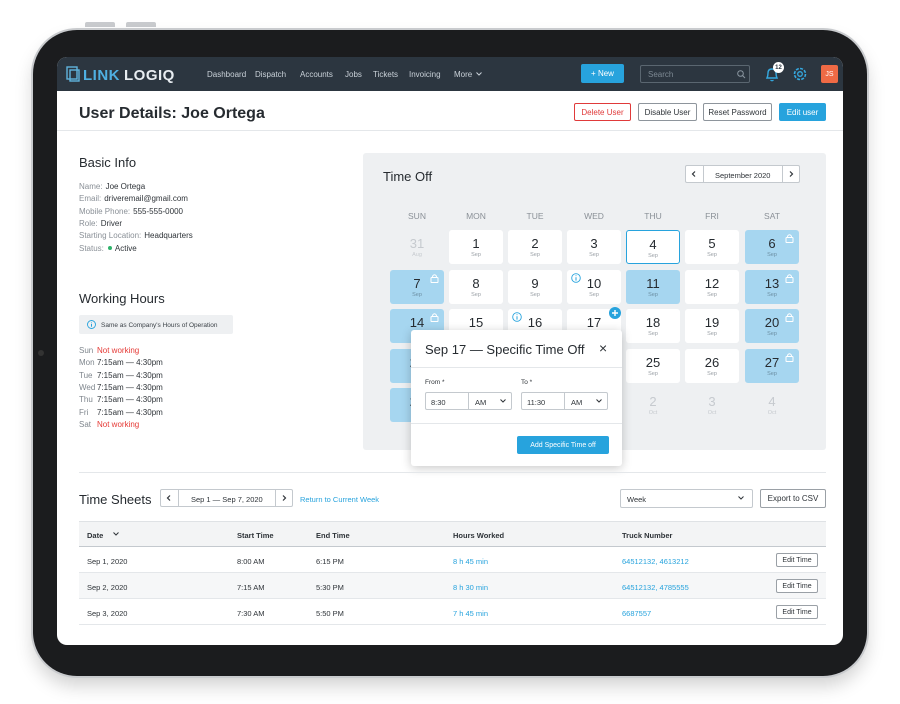 This screenshot has width=900, height=704. I want to click on column-header: Hours Worked, so click(479, 535).